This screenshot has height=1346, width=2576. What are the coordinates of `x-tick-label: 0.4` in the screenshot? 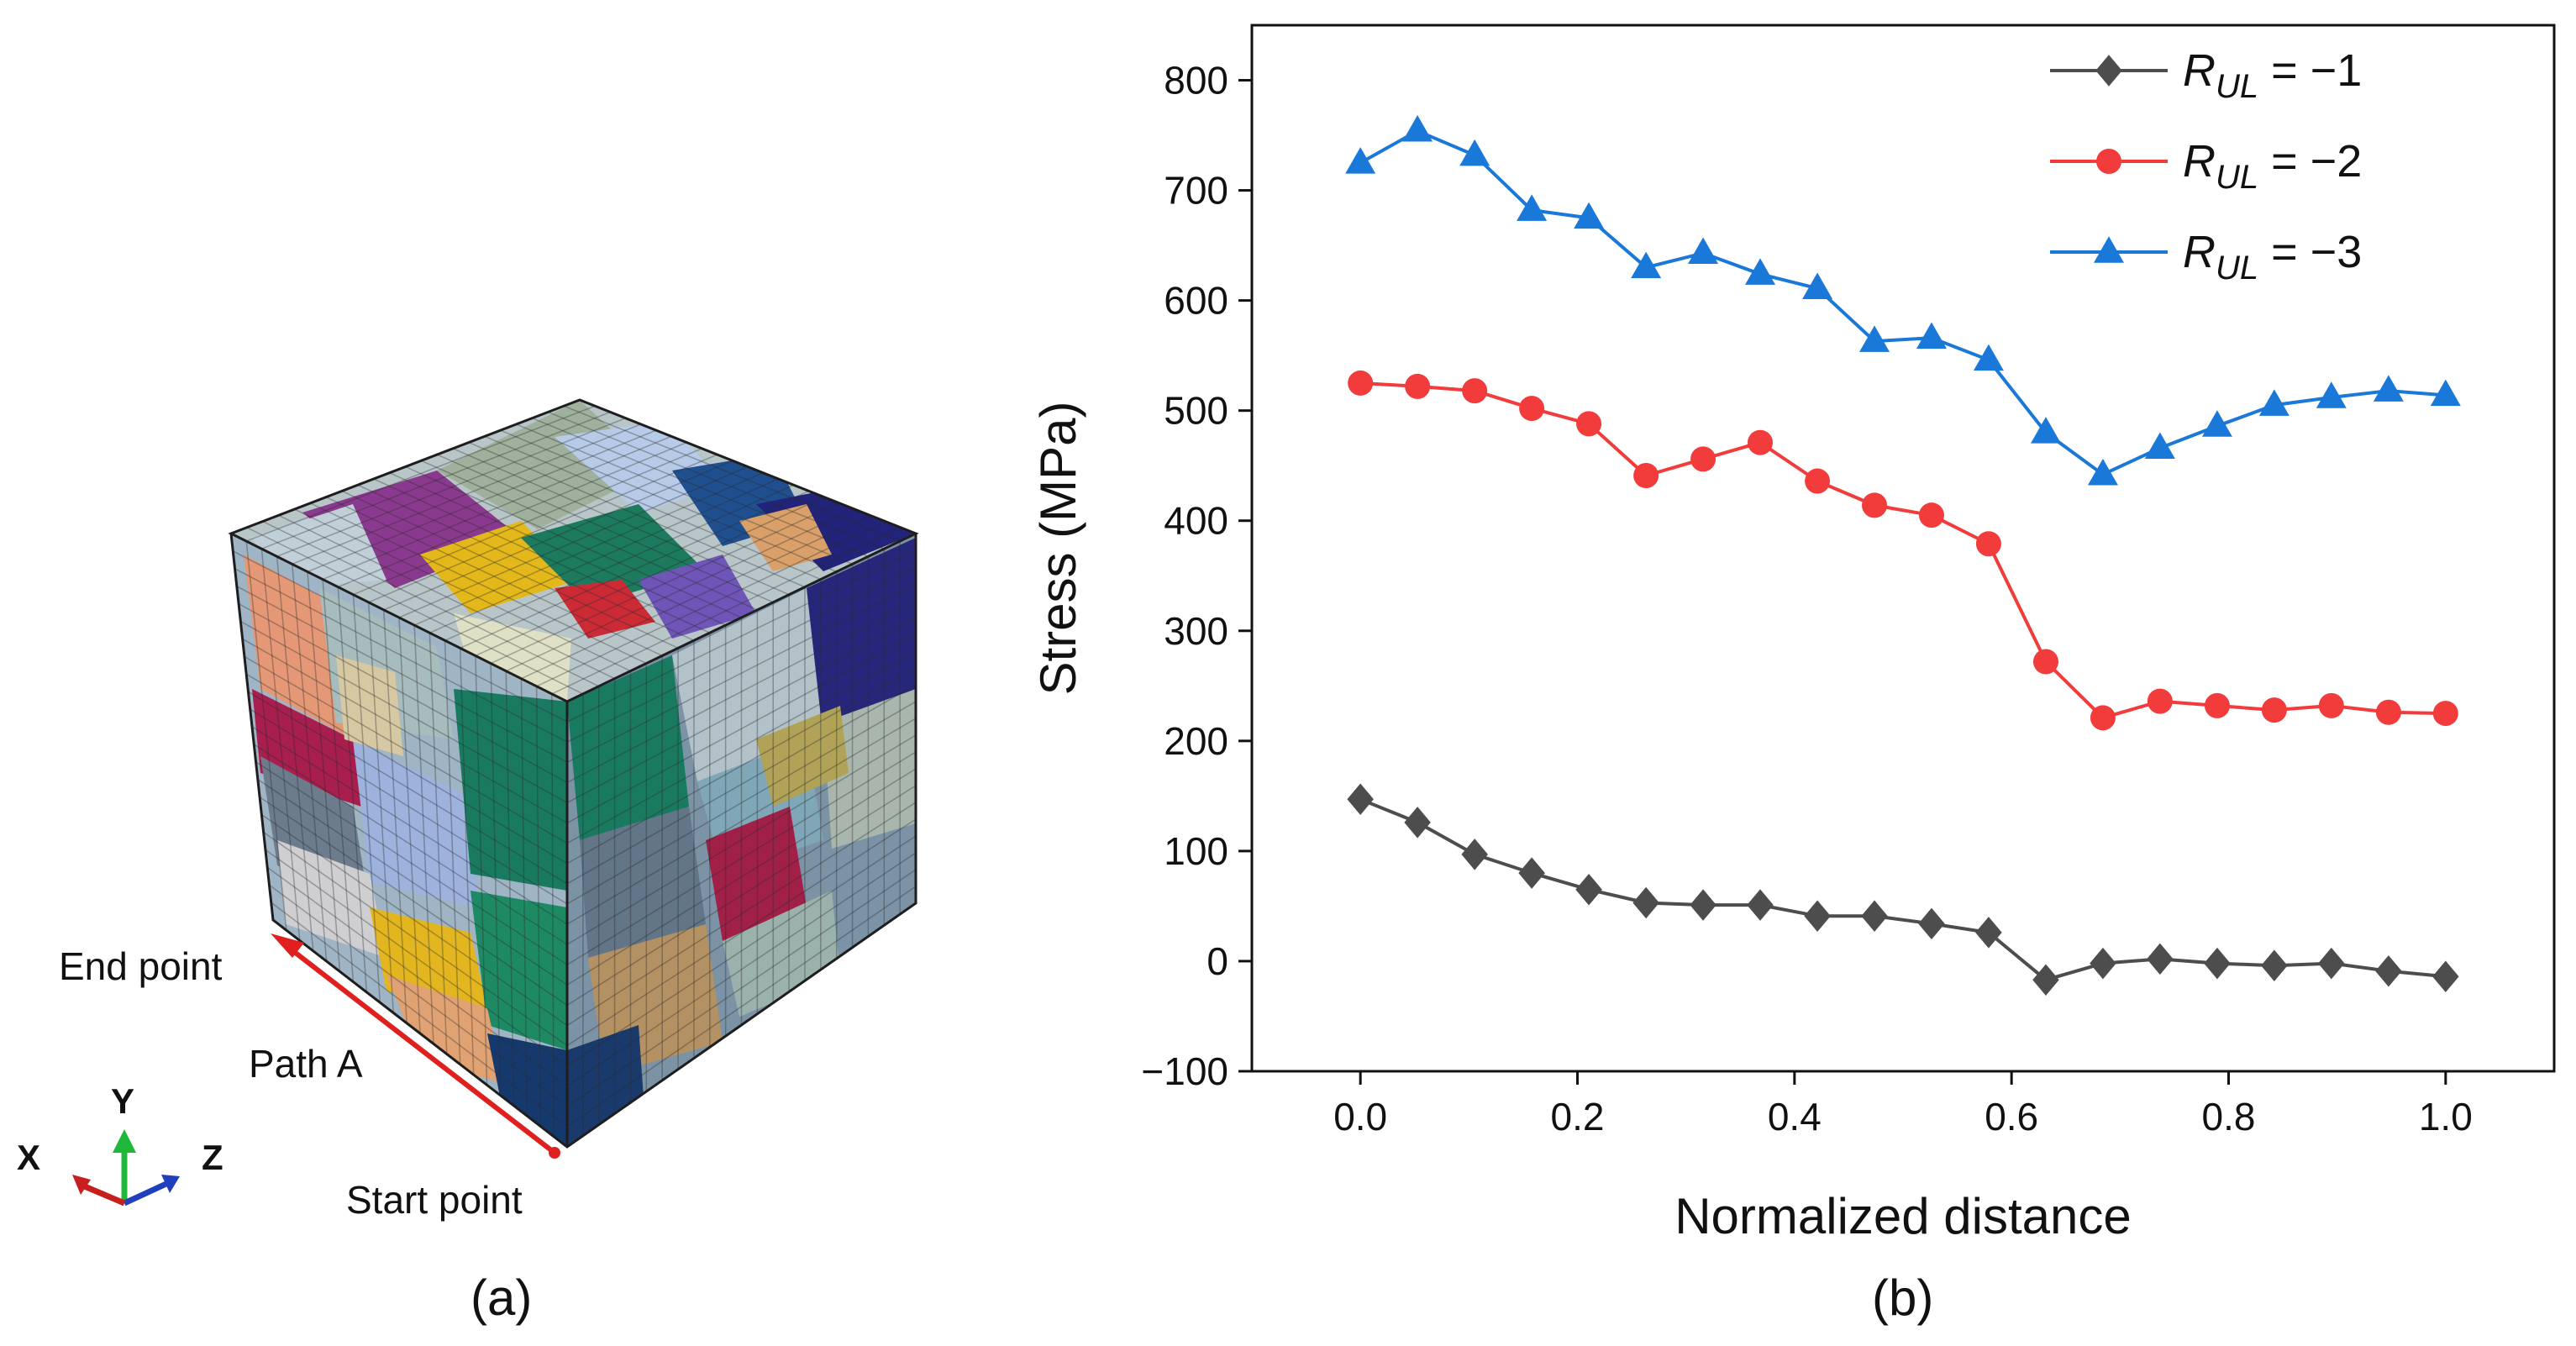 It's located at (1795, 1116).